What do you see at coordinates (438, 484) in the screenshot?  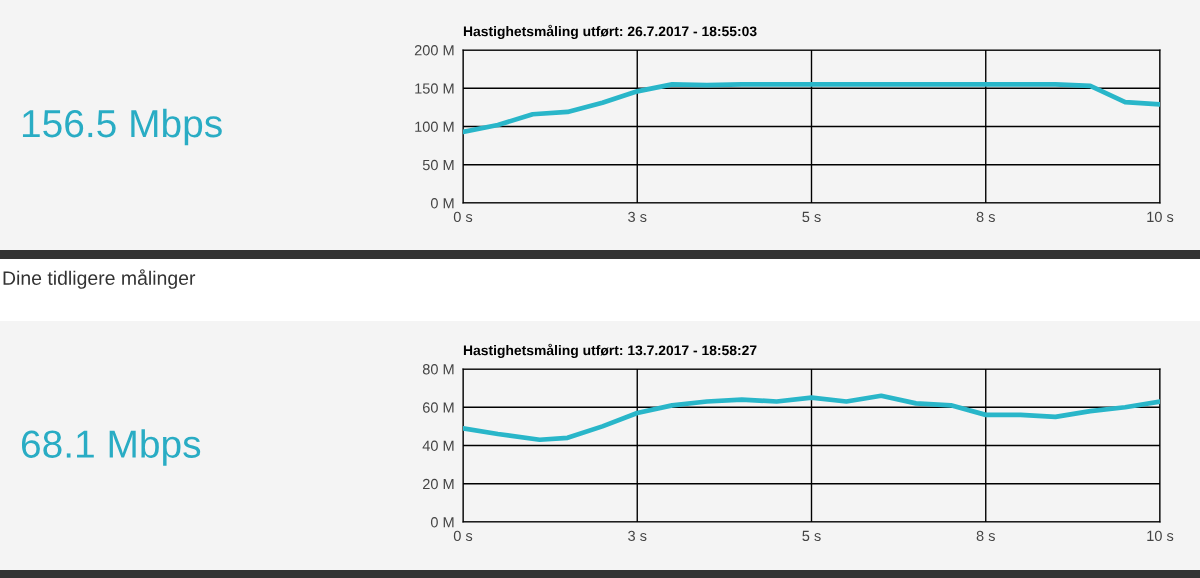 I see `y-tick-label: 20 M` at bounding box center [438, 484].